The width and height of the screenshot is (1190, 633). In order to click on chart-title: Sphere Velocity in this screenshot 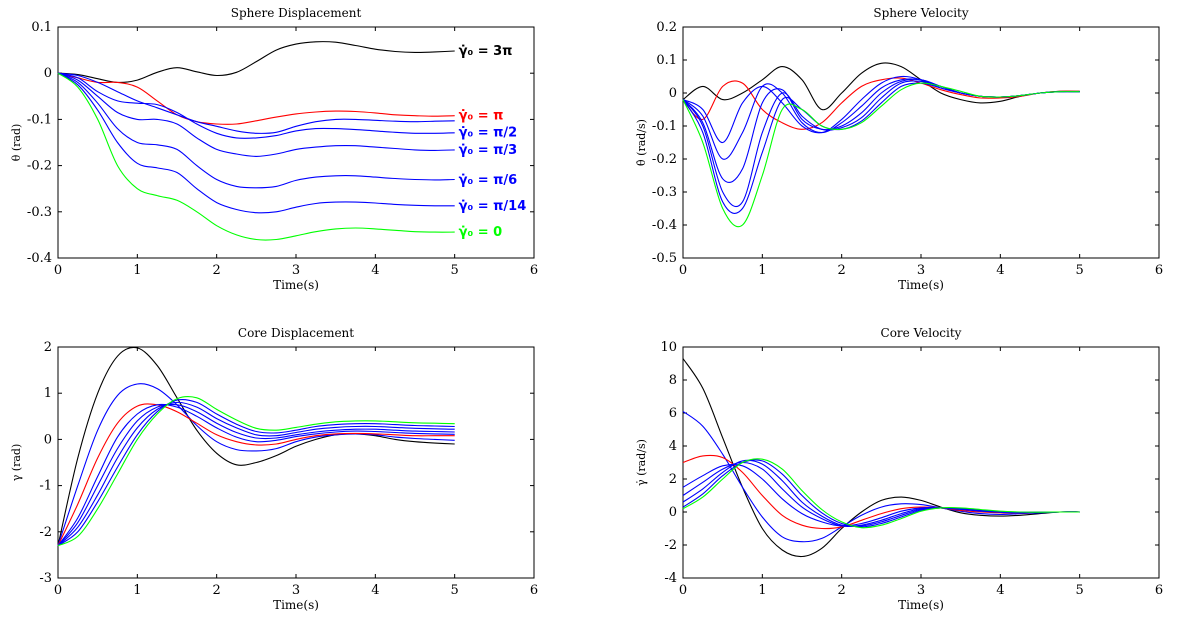, I will do `click(920, 13)`.